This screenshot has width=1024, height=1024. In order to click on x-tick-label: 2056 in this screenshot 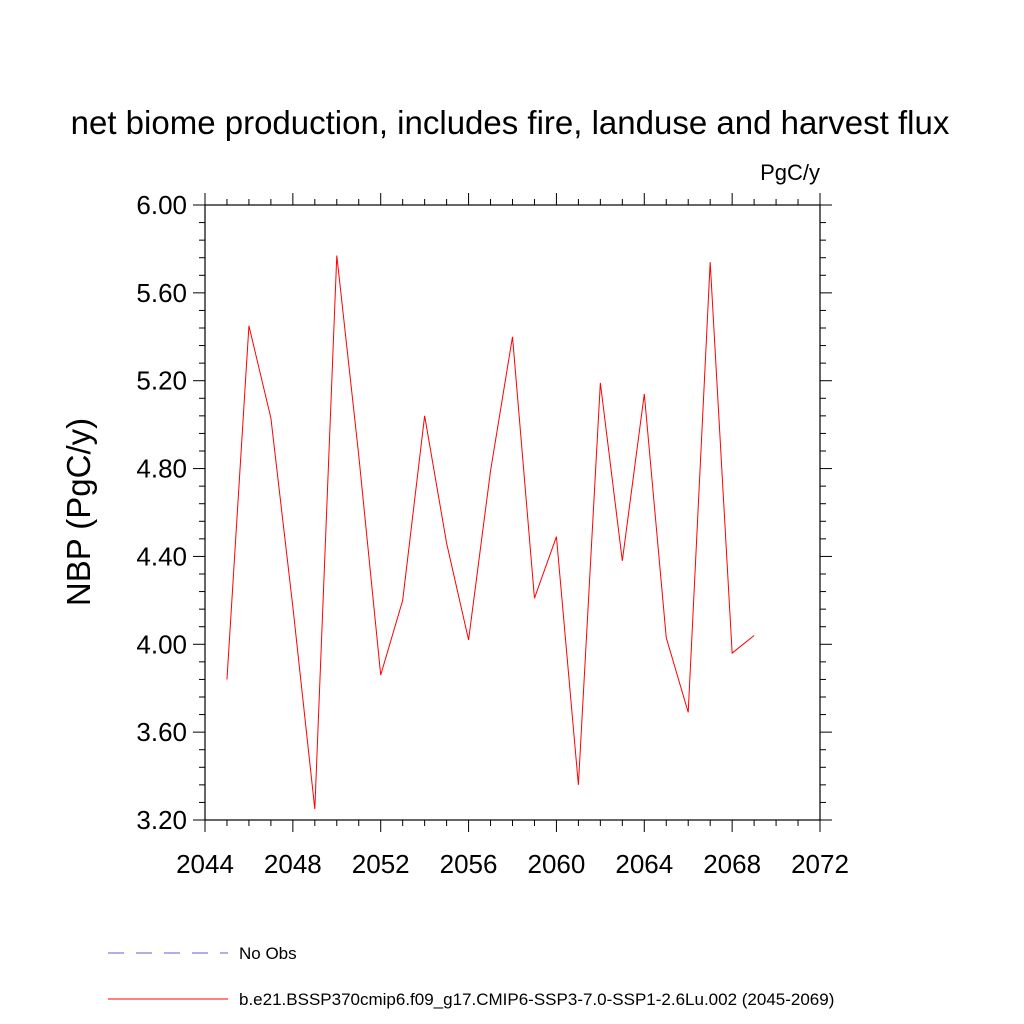, I will do `click(469, 864)`.